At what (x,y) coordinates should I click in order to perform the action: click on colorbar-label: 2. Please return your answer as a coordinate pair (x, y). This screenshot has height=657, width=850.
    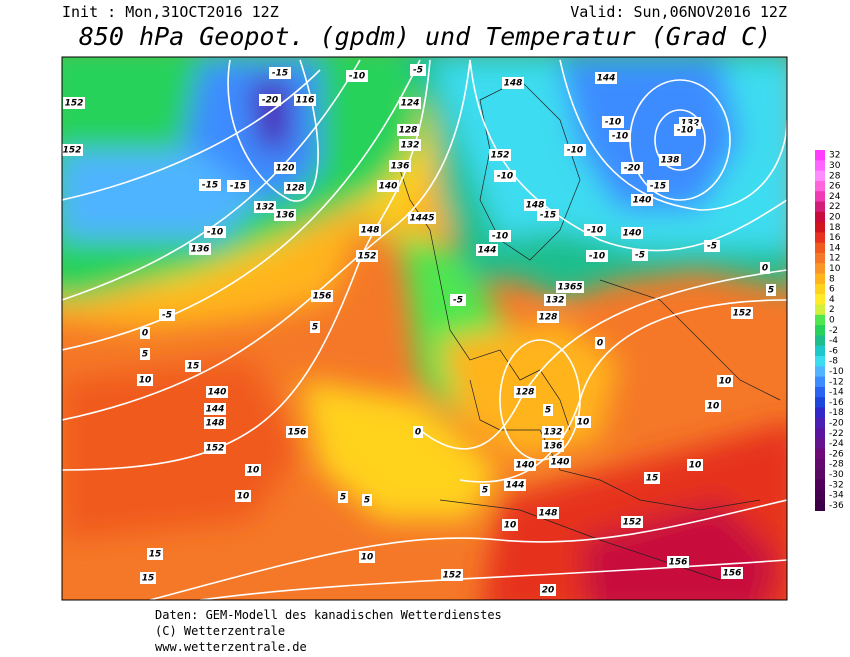
    Looking at the image, I should click on (832, 310).